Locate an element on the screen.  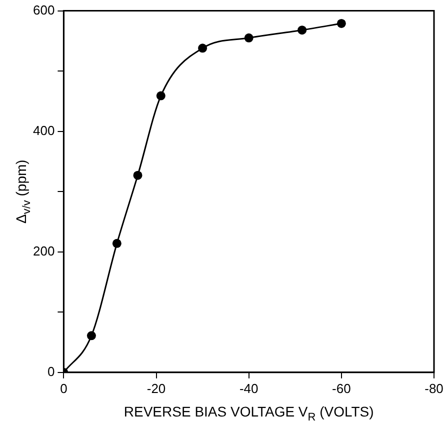
y-axis-title: Δv/v (ppm) is located at coordinates (23, 192).